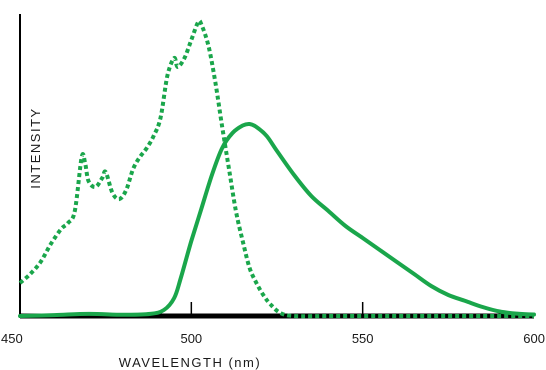 The height and width of the screenshot is (370, 546). I want to click on x-axis-title: WAVELENGTH (nm), so click(190, 362).